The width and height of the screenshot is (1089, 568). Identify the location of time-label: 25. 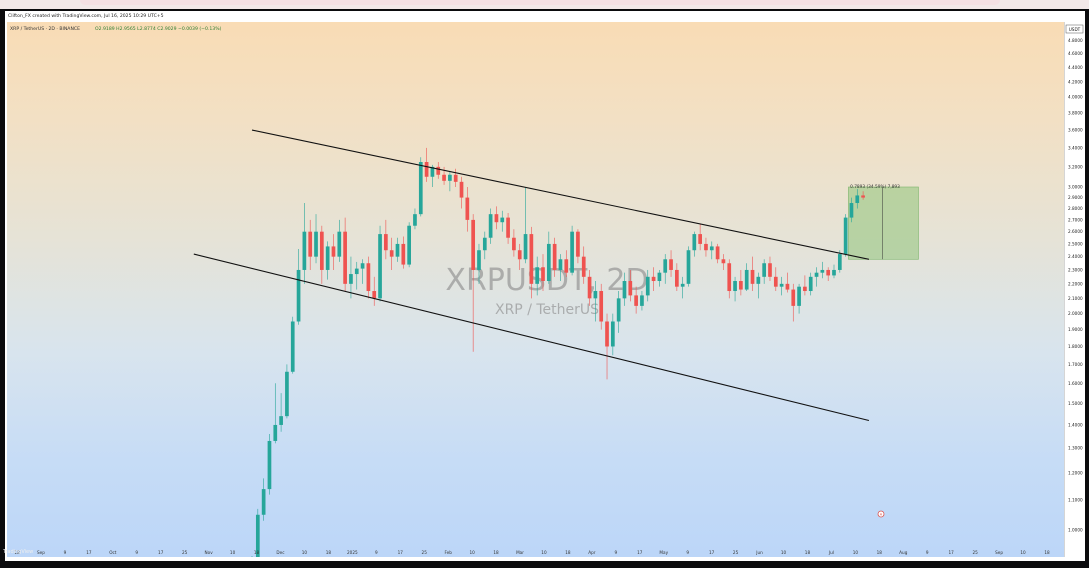
(425, 552).